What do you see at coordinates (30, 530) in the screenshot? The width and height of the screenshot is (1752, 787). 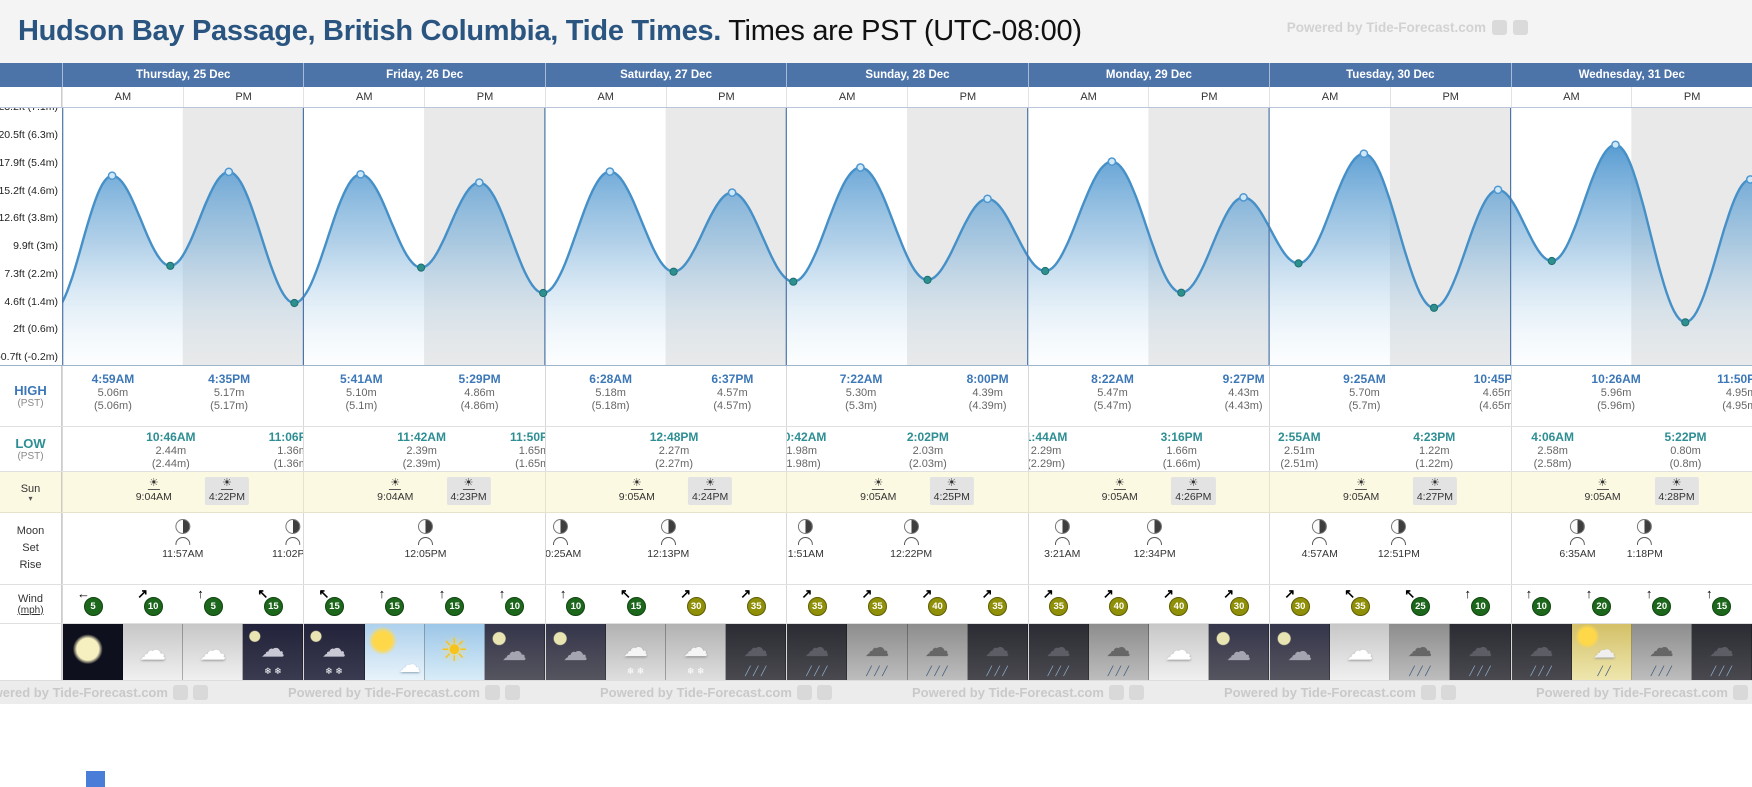 I see `moon-label: Moon` at bounding box center [30, 530].